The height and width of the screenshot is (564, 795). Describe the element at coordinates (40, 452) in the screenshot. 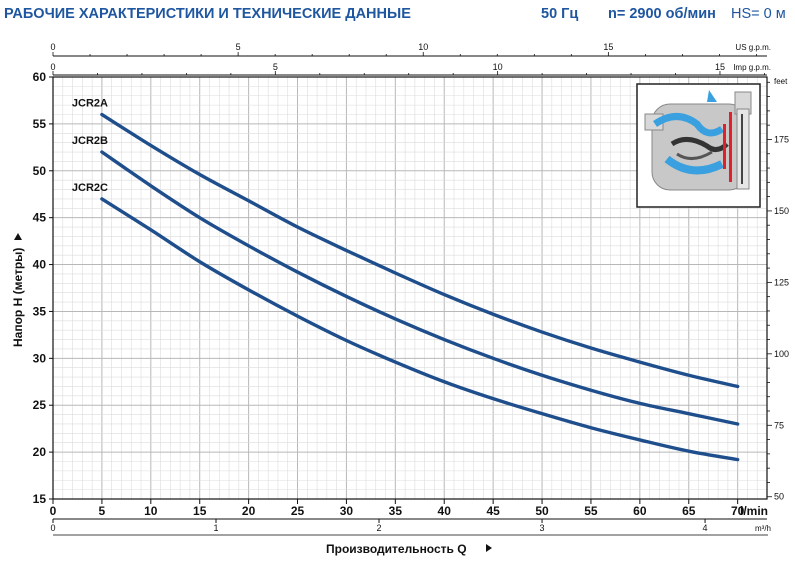

I see `y-tick-label: 20` at that location.